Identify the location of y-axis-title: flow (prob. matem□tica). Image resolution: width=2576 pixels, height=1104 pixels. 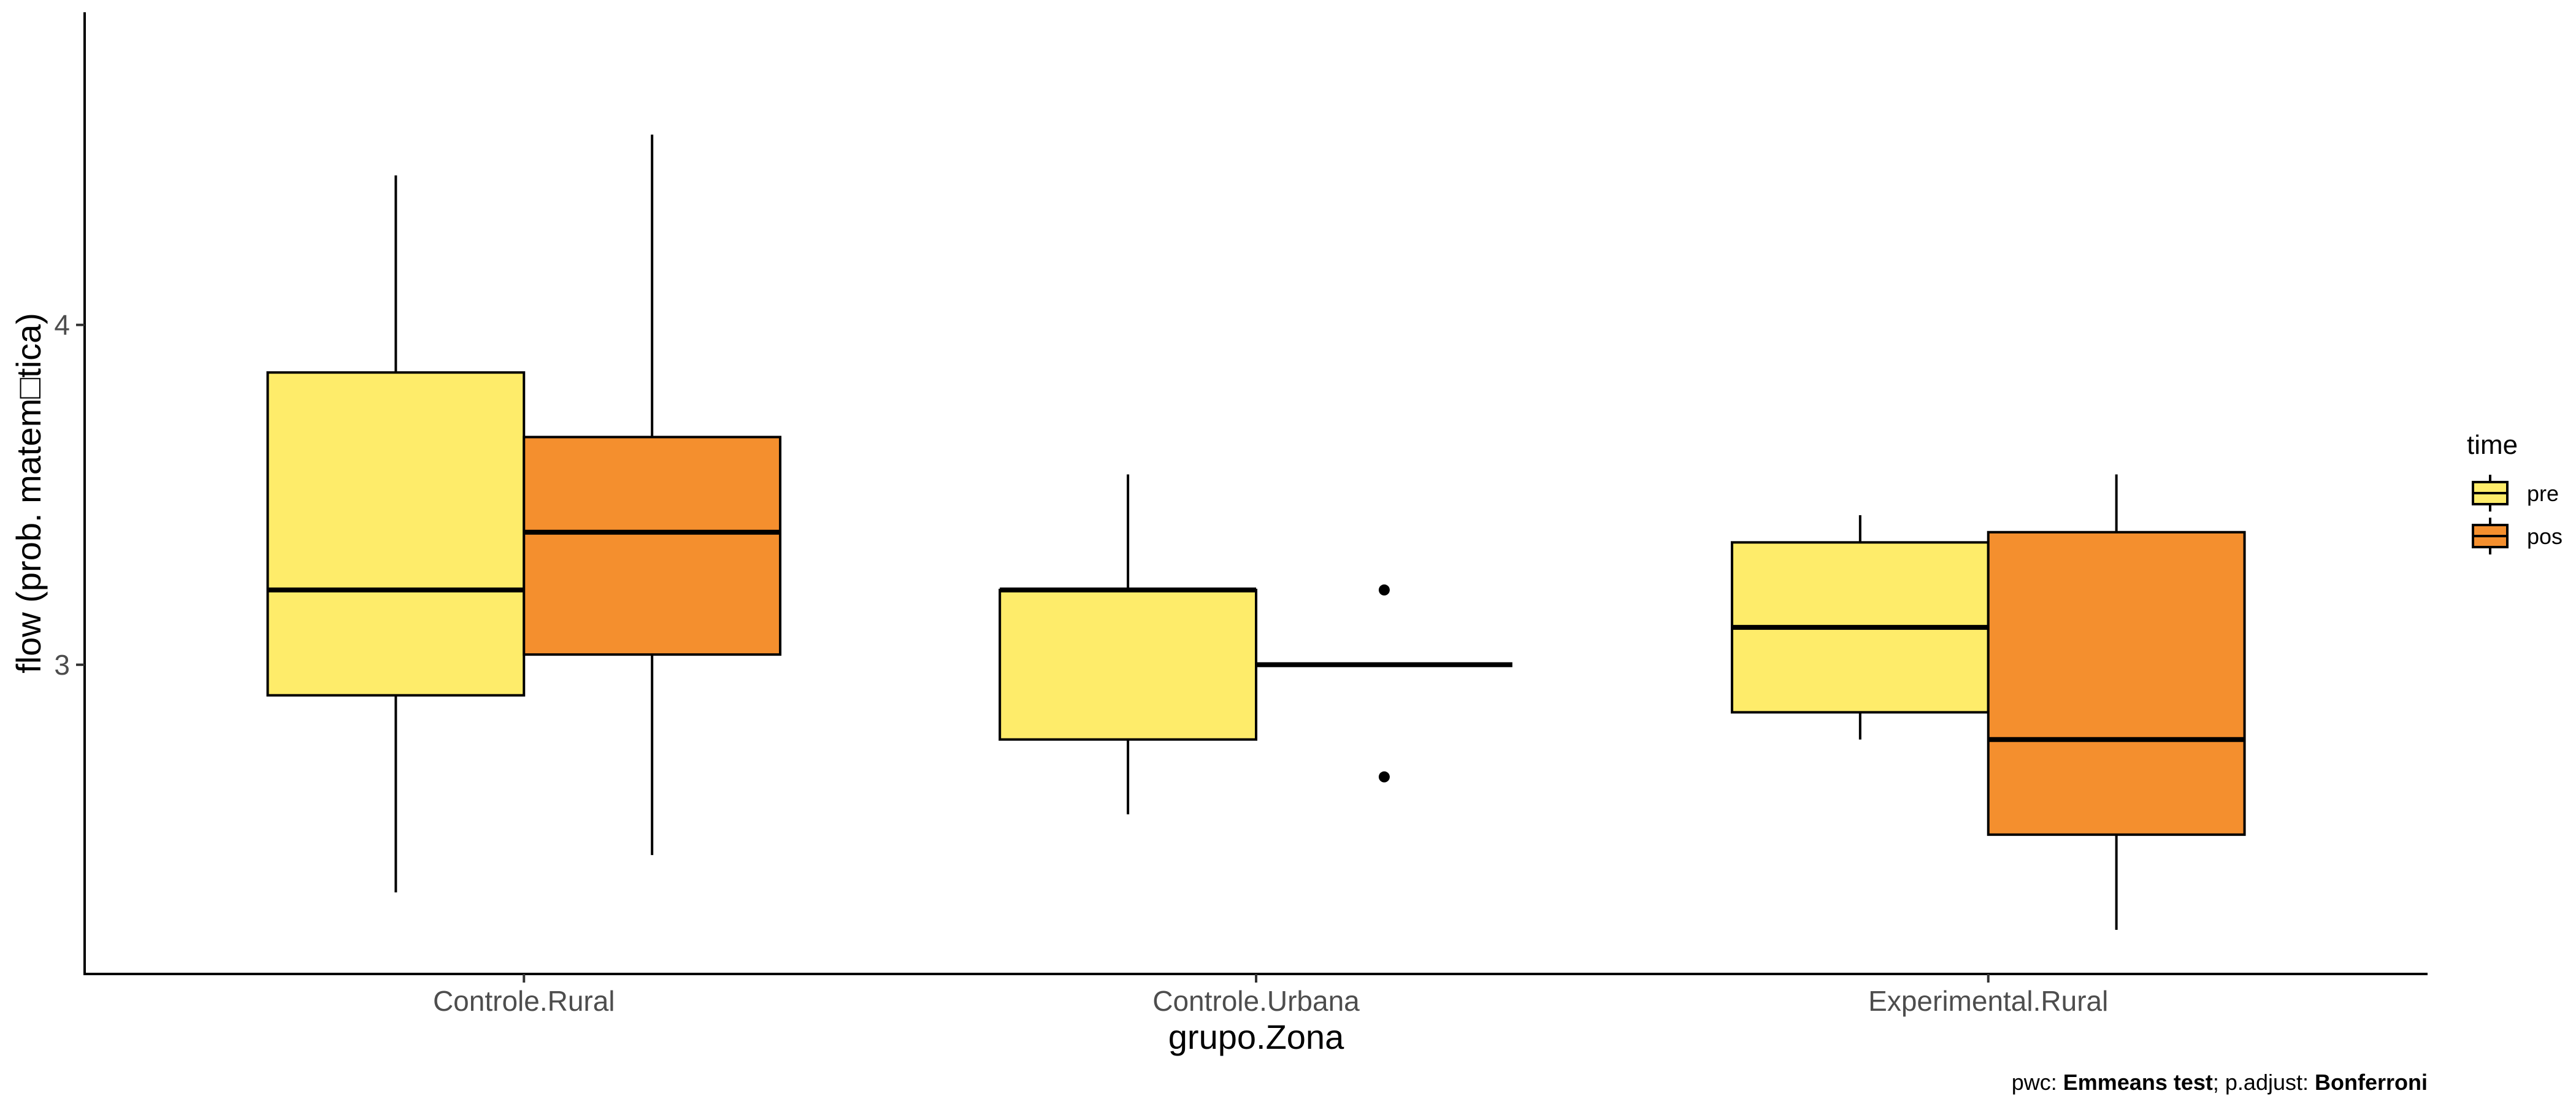
(28, 493).